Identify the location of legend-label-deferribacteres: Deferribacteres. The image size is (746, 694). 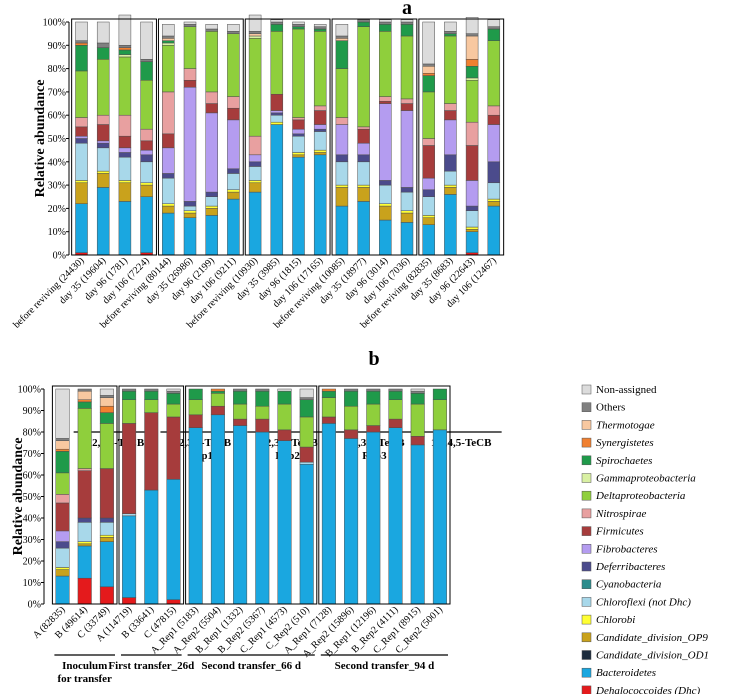
(630, 567).